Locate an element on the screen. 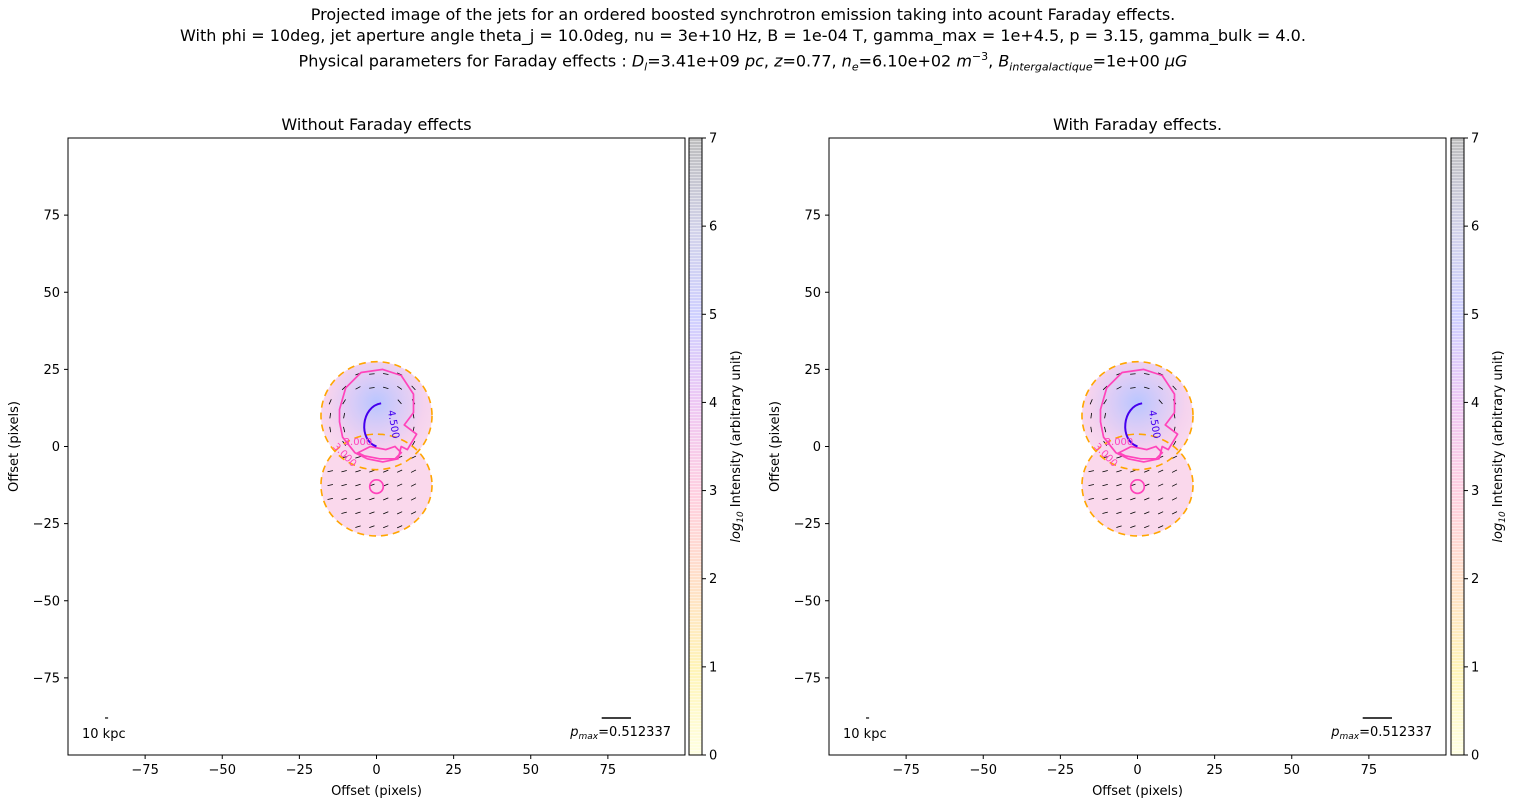 This screenshot has width=1515, height=808. colorbar-tick-label: 2 is located at coordinates (713, 579).